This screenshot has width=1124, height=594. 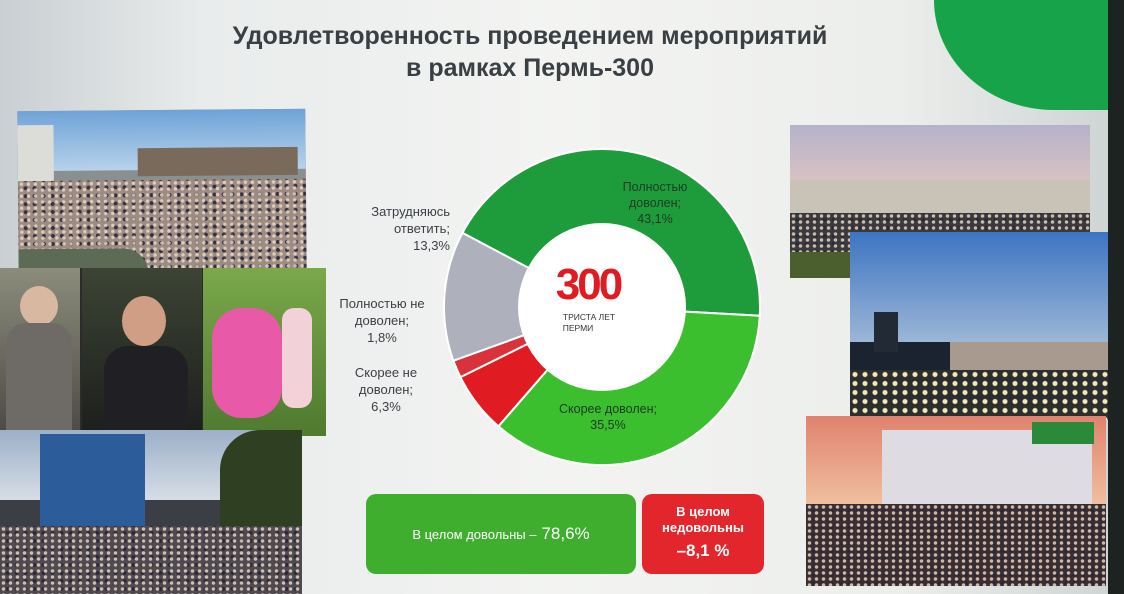 I want to click on label-fully-satisfied-line-1: Полностью, so click(x=655, y=187).